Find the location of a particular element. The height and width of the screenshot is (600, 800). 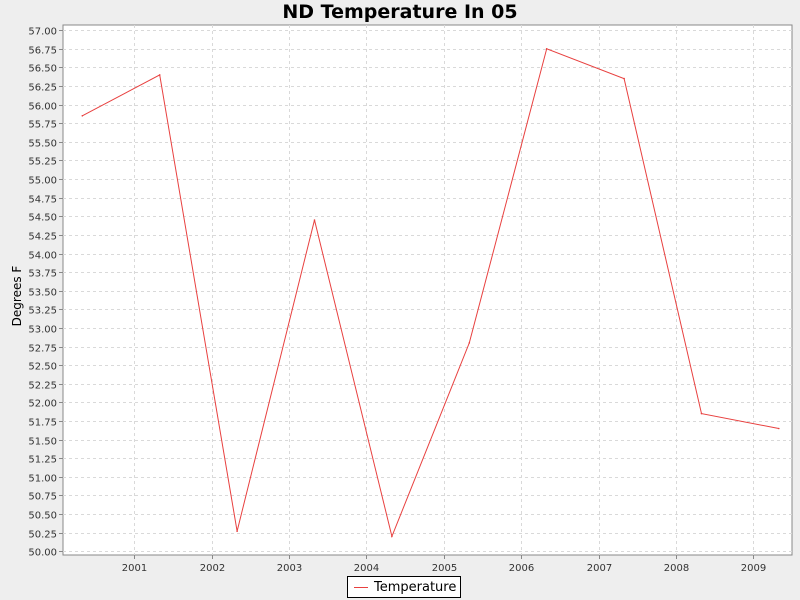

y-tick-label: 51.75 is located at coordinates (42, 423).